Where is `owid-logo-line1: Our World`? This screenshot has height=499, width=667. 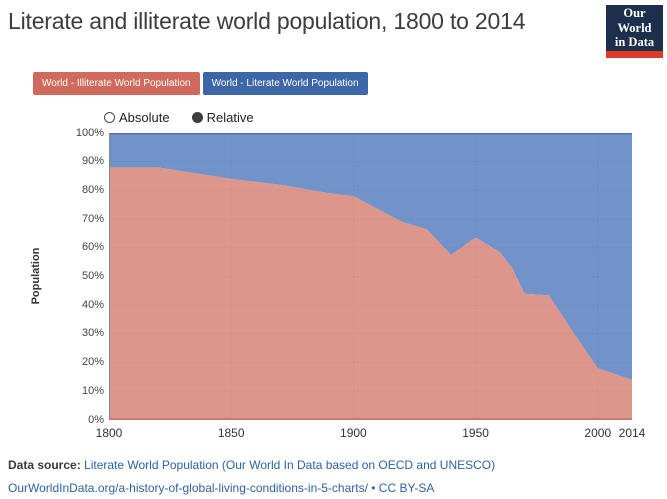 owid-logo-line1: Our World is located at coordinates (634, 20).